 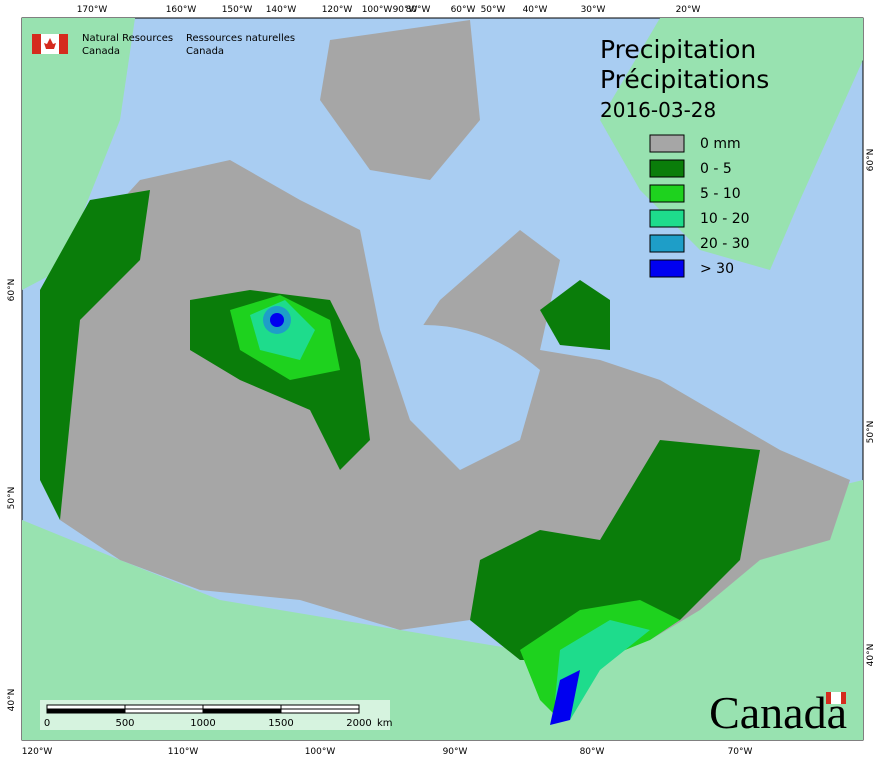 I want to click on lon-label: 170°W, so click(x=92, y=10).